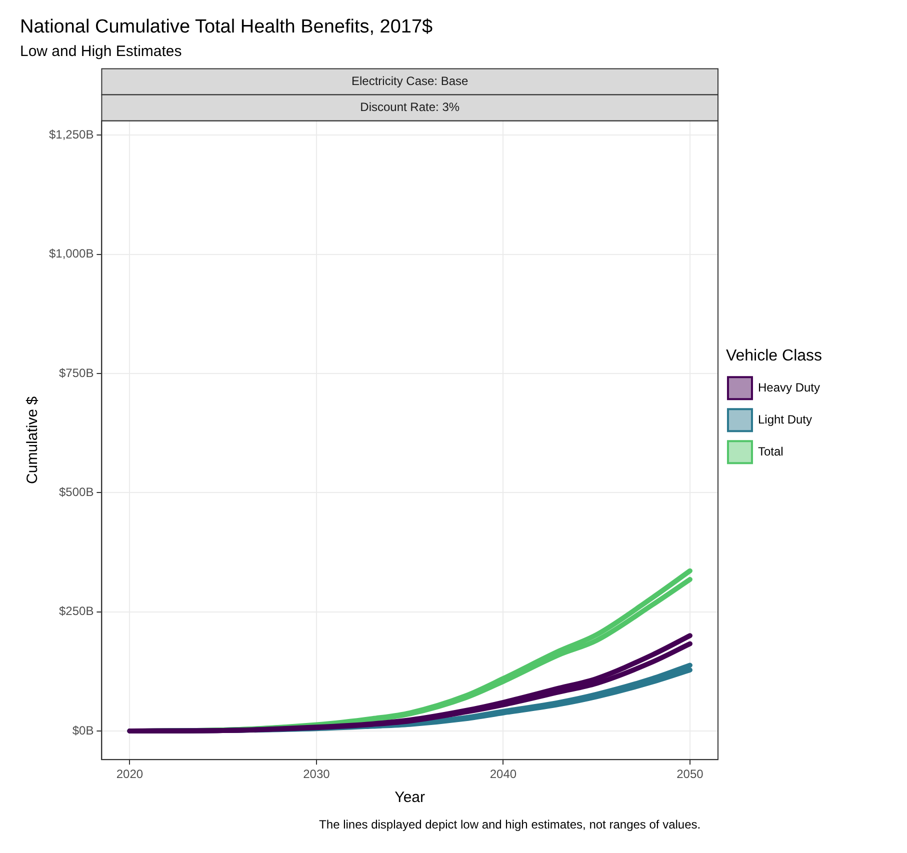 The image size is (907, 853). I want to click on y-tick-label: $1,000B, so click(71, 253).